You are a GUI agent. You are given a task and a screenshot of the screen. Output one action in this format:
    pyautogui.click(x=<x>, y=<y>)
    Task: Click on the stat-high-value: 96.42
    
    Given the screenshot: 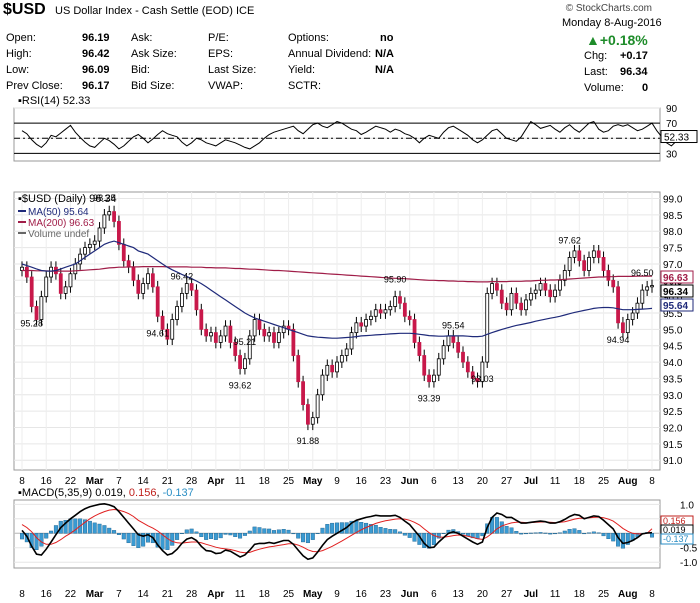 What is the action you would take?
    pyautogui.click(x=96, y=54)
    